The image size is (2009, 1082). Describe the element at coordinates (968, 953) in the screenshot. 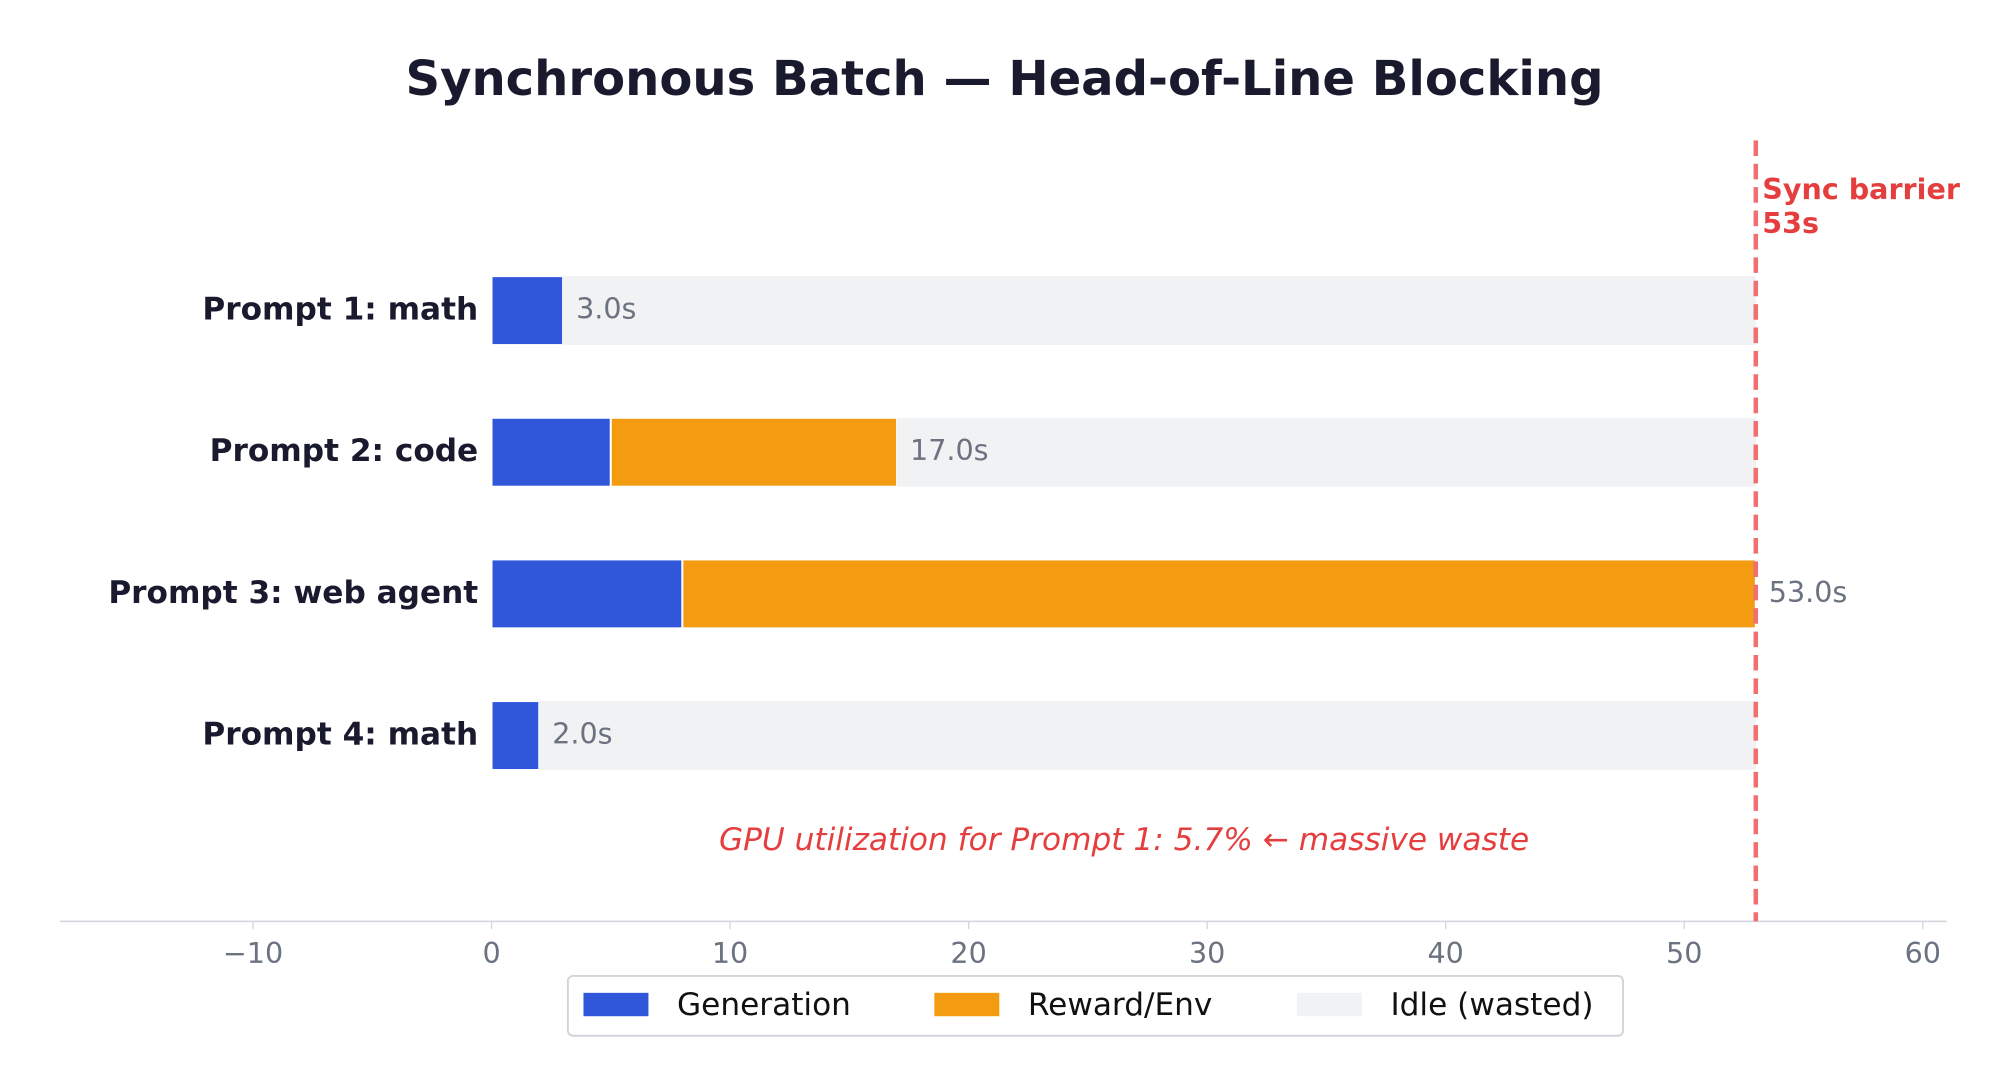

I see `x-tick-label: 20` at that location.